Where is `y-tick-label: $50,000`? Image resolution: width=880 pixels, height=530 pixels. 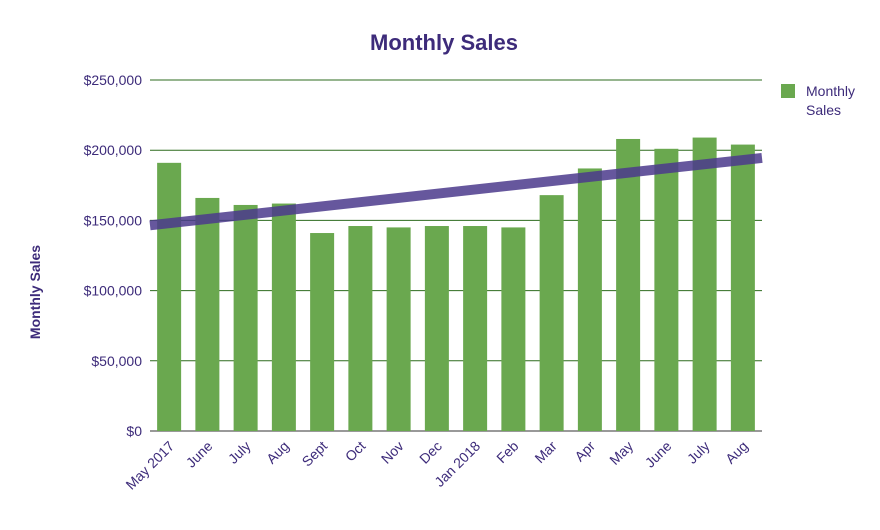
y-tick-label: $50,000 is located at coordinates (116, 361).